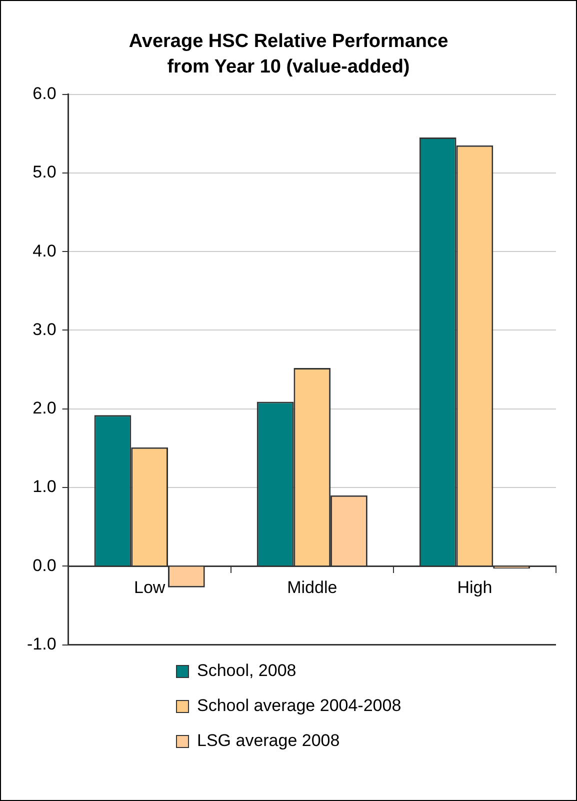 Image resolution: width=577 pixels, height=801 pixels. What do you see at coordinates (44, 565) in the screenshot?
I see `y-tick-label: 0.0` at bounding box center [44, 565].